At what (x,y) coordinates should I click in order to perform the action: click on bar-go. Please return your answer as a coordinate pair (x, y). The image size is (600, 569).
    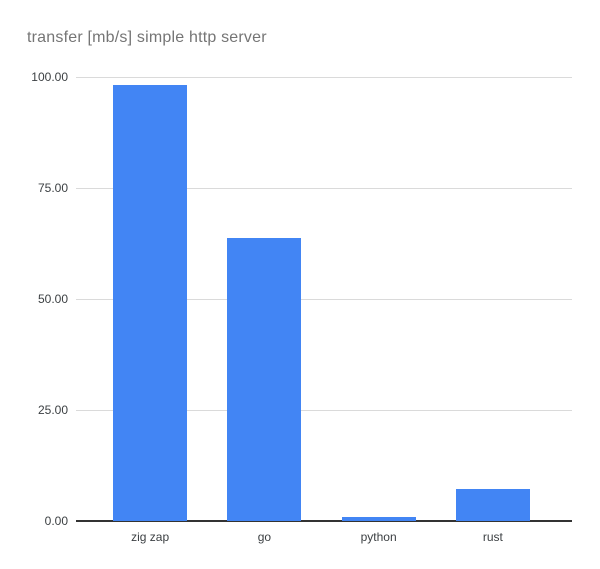
    Looking at the image, I should click on (264, 379).